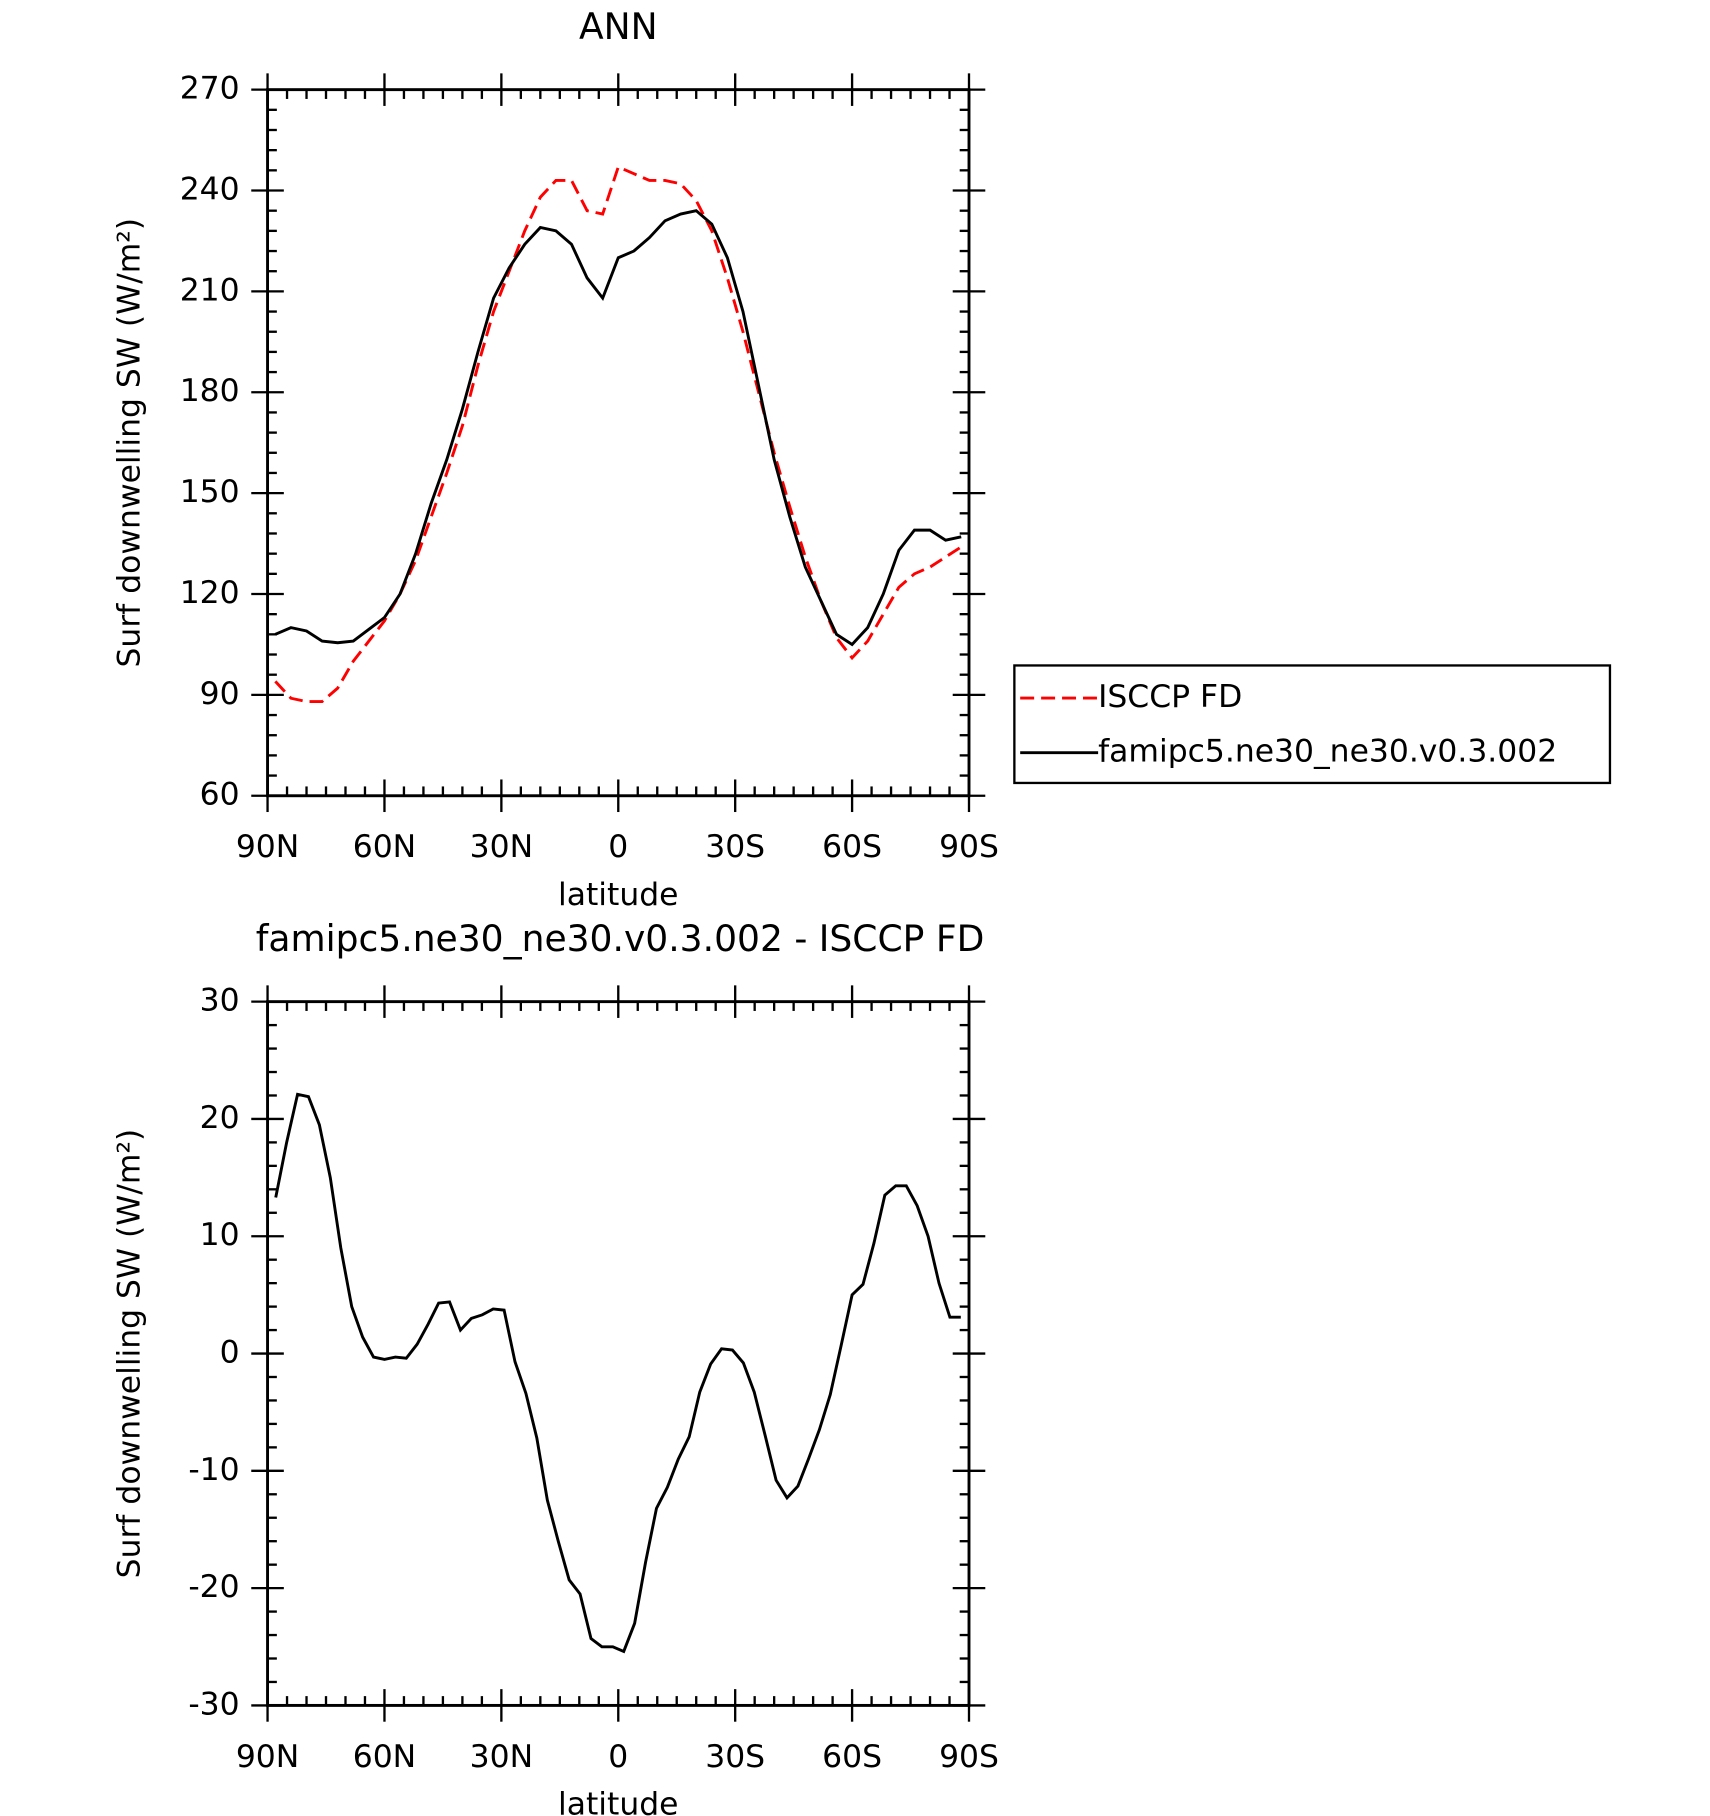  I want to click on legend-box, so click(1312, 724).